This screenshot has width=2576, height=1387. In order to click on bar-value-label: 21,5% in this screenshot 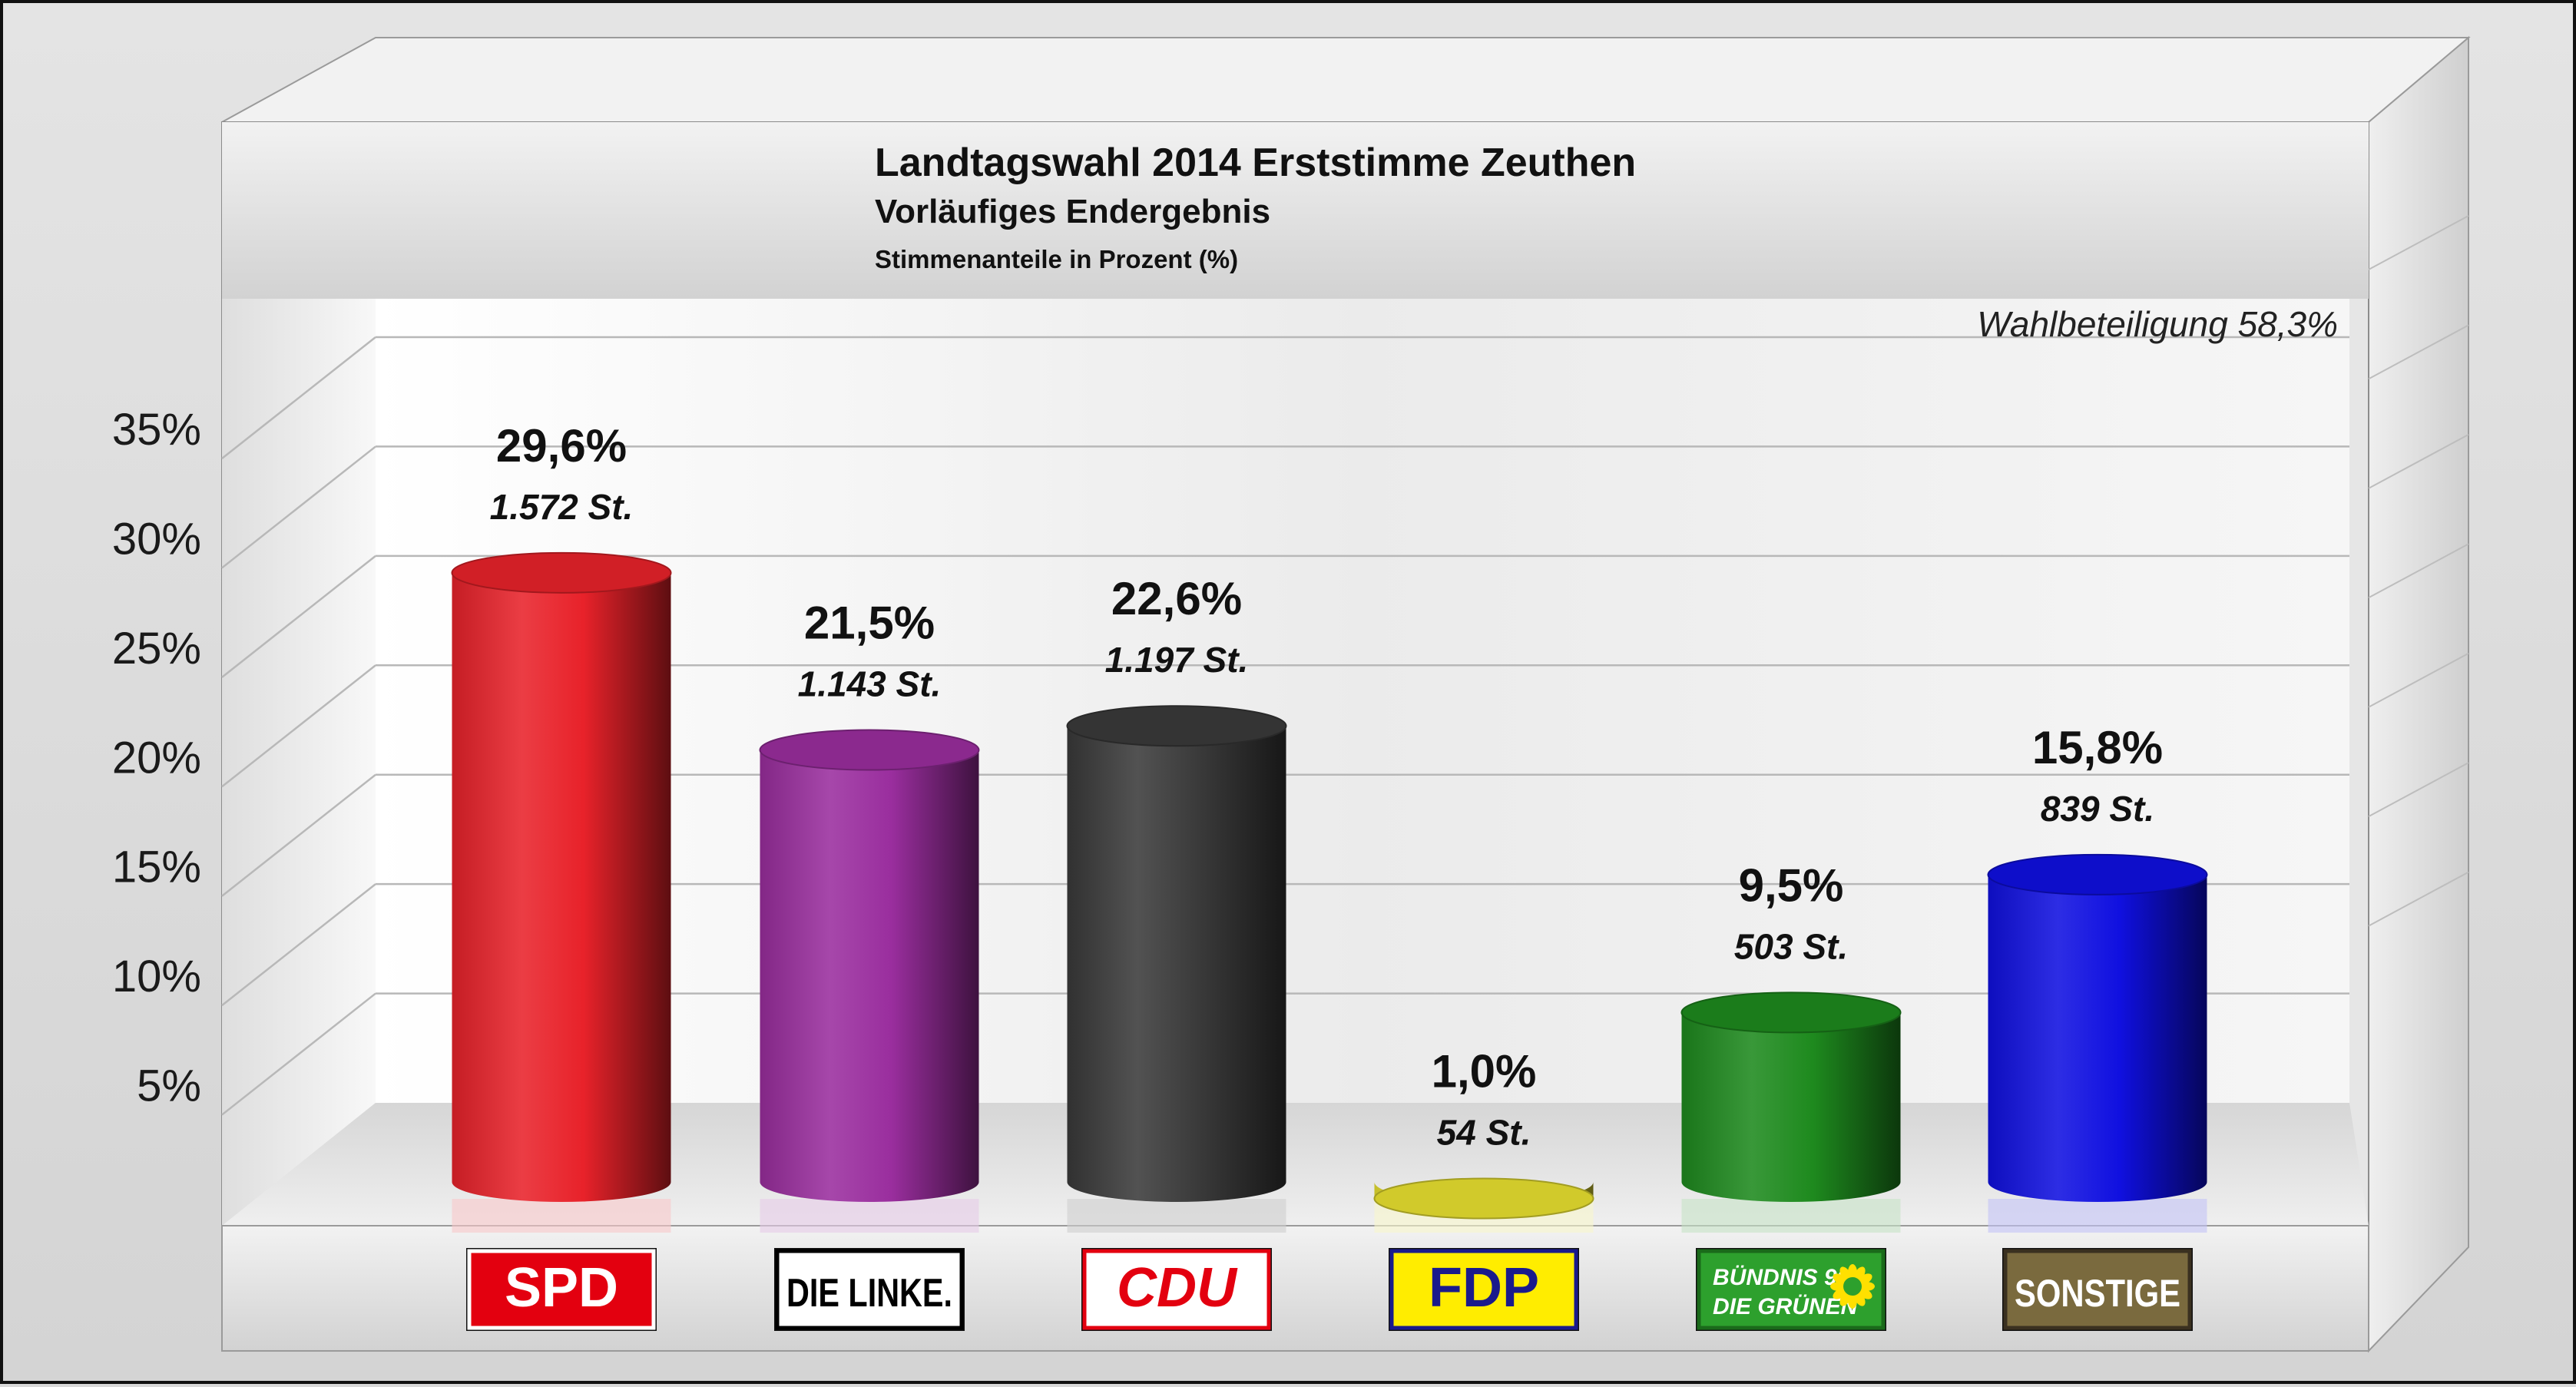, I will do `click(869, 623)`.